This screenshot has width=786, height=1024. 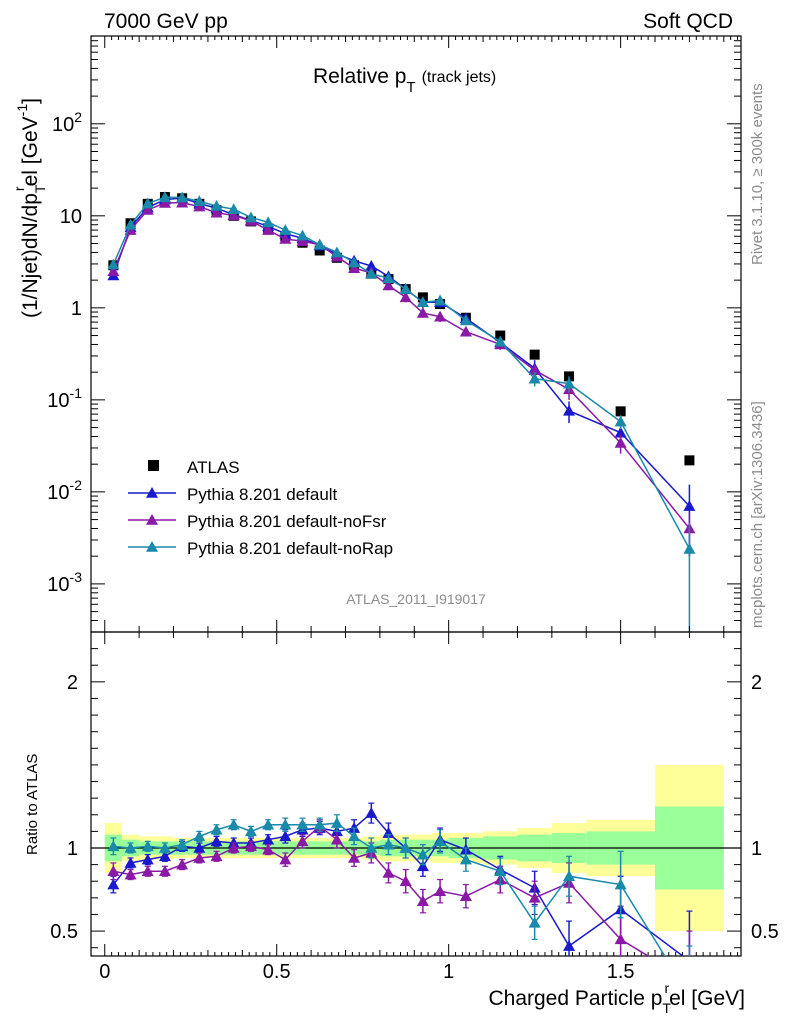 What do you see at coordinates (72, 683) in the screenshot?
I see `ratio-tick-label-left: 2` at bounding box center [72, 683].